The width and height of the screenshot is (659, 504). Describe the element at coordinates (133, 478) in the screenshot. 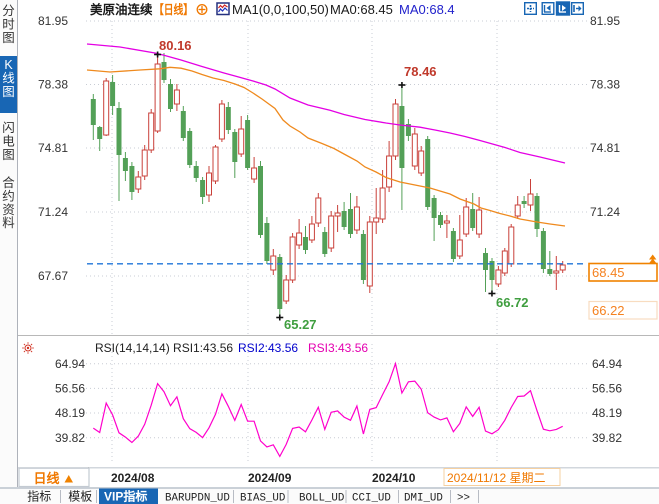

I see `svg-text: 2024/08` at that location.